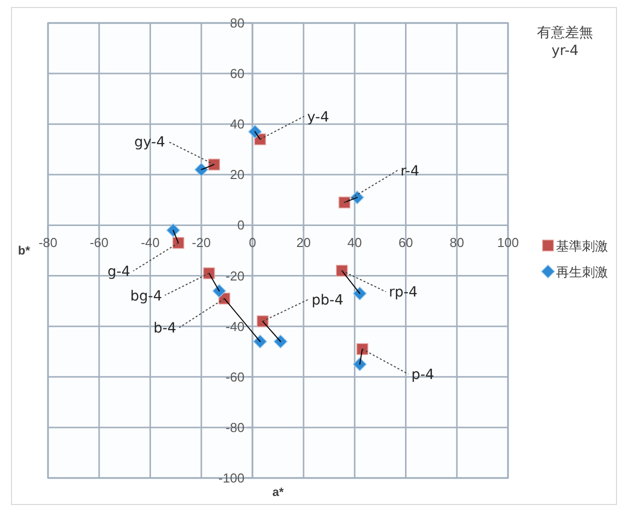 The height and width of the screenshot is (510, 619). I want to click on title: 有意差無, so click(565, 33).